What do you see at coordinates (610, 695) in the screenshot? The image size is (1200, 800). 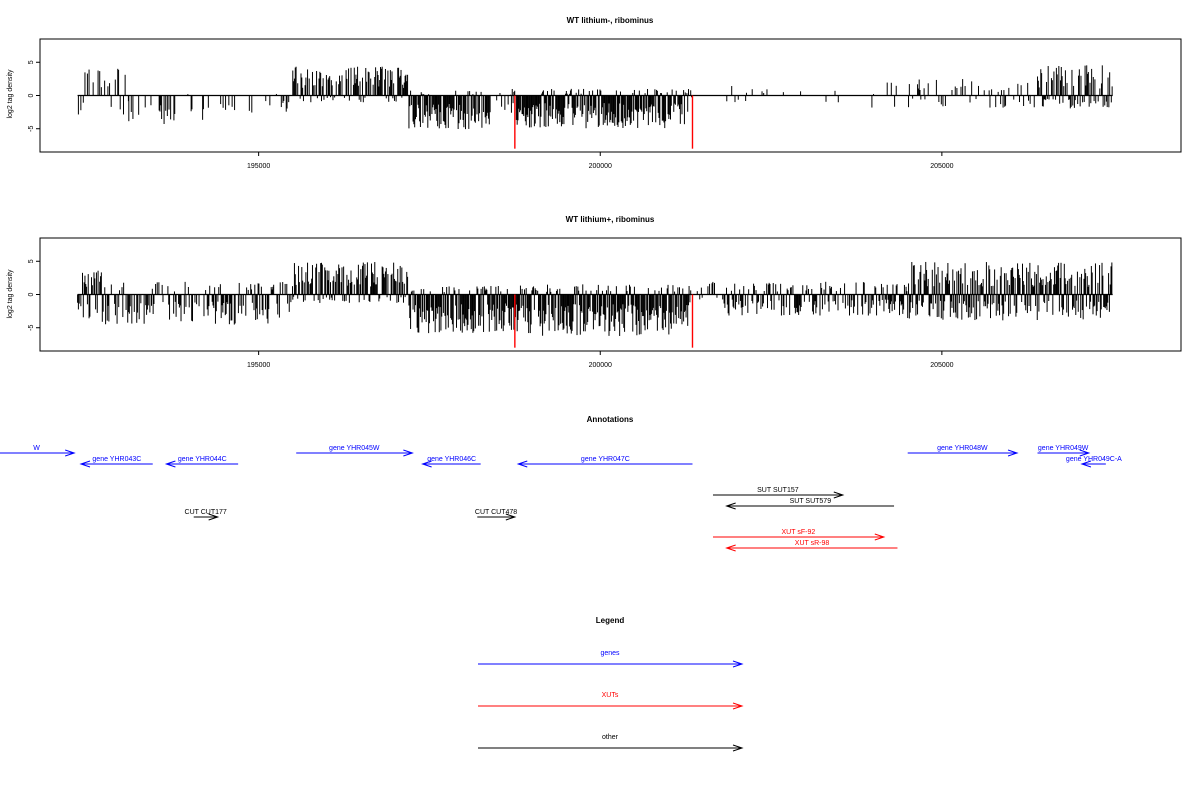 I see `legend-label: XUTs` at bounding box center [610, 695].